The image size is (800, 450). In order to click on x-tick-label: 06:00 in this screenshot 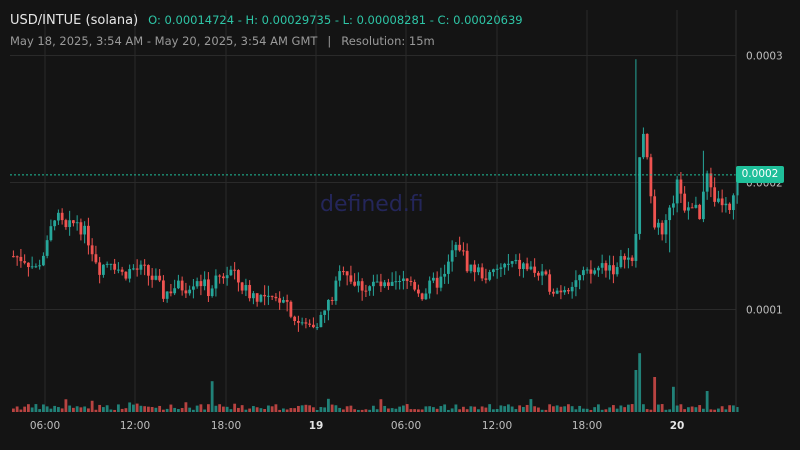, I will do `click(406, 426)`.